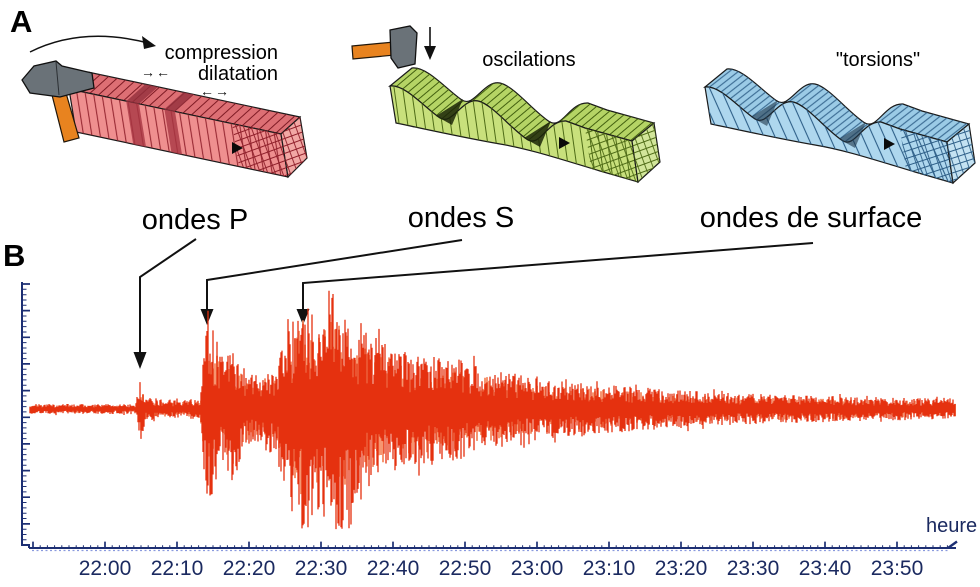  What do you see at coordinates (237, 74) in the screenshot?
I see `caption-dilatation: dilatation` at bounding box center [237, 74].